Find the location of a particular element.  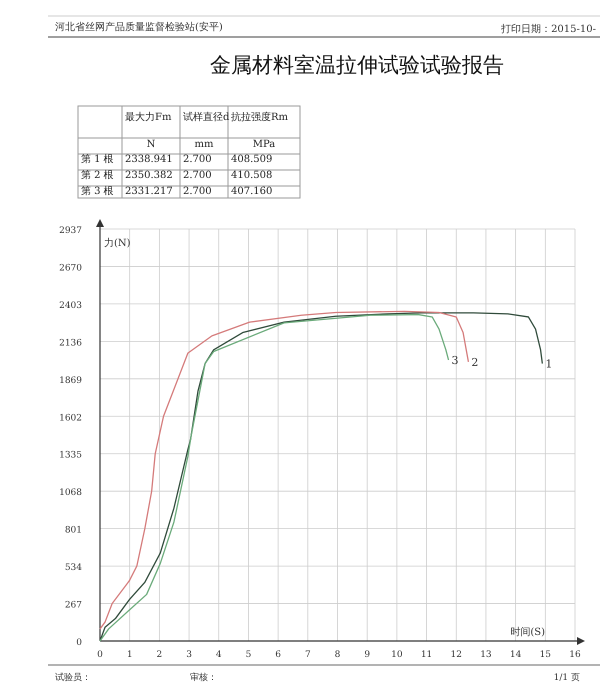

series-label: 2 is located at coordinates (474, 362).